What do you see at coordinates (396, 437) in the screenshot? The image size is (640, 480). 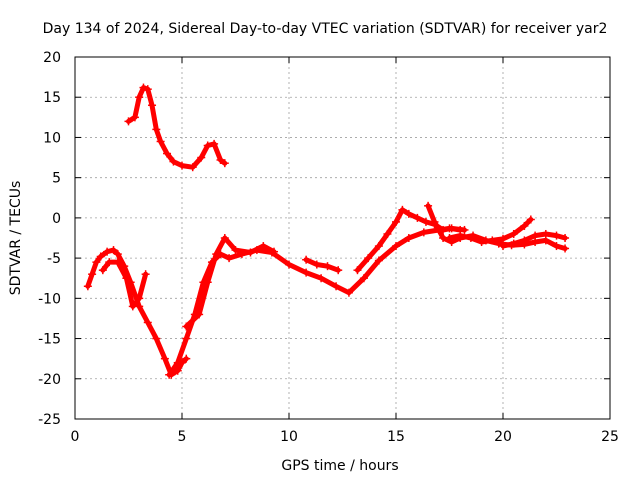 I see `x-tick-label: 15` at bounding box center [396, 437].